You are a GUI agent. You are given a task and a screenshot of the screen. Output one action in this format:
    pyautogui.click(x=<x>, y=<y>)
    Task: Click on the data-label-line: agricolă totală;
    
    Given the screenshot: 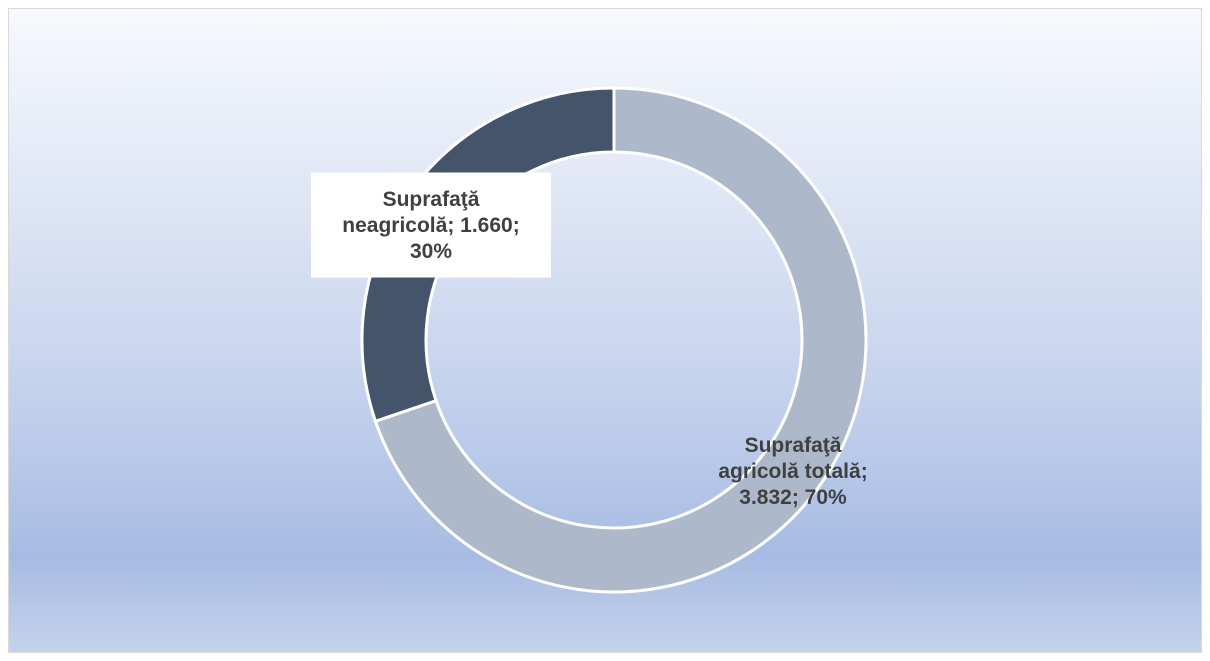 What is the action you would take?
    pyautogui.click(x=792, y=471)
    